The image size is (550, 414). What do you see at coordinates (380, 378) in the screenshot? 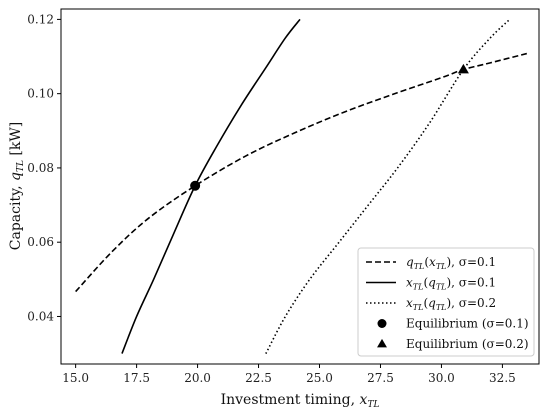
I see `x-tick-label: 27.5` at bounding box center [380, 378].